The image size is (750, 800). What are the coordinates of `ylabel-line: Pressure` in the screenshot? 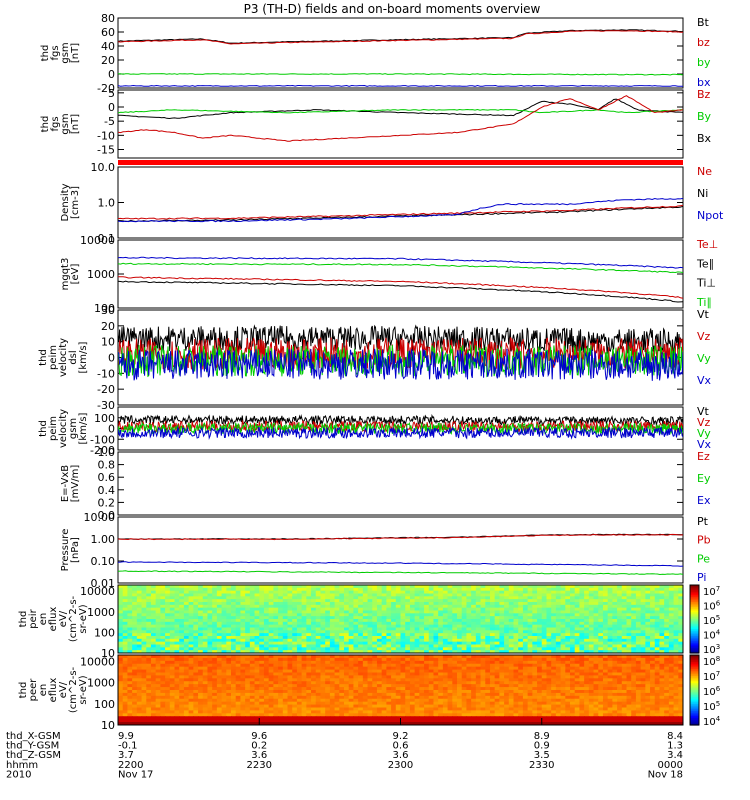 It's located at (65, 550).